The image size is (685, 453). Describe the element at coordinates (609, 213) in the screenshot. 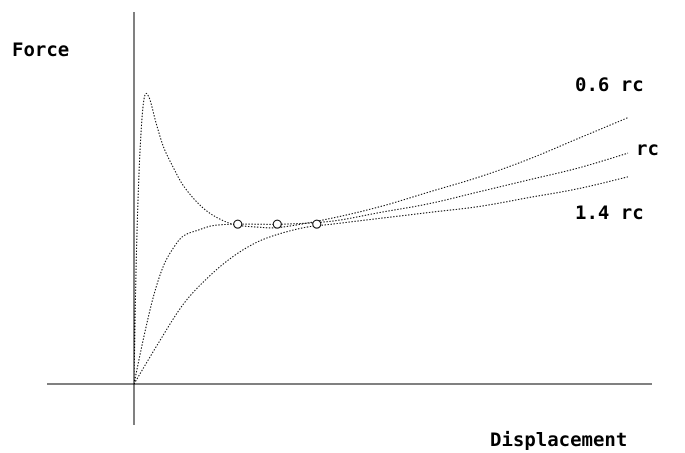

I see `series-label-3: 1.4 rc` at that location.